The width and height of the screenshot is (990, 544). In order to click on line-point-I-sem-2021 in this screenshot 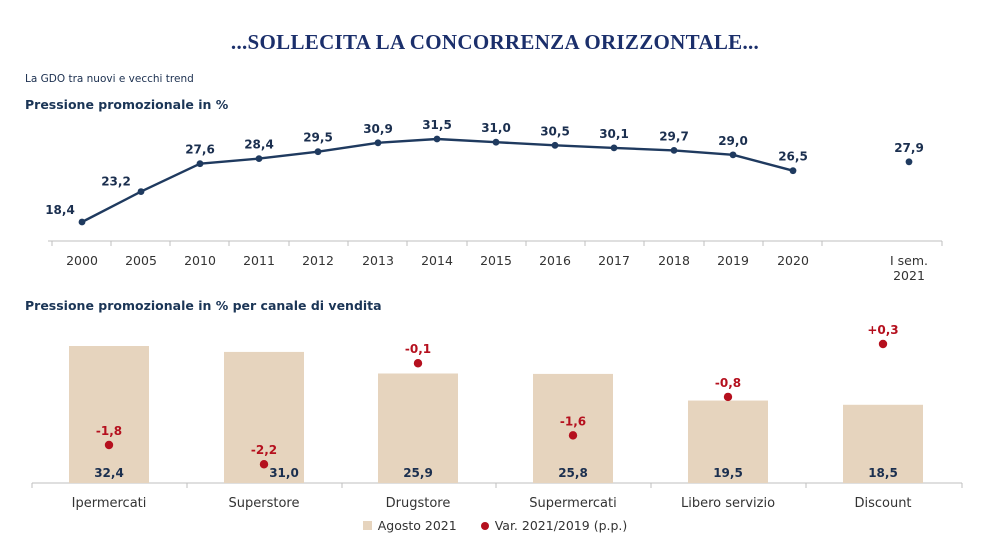, I will do `click(909, 162)`.